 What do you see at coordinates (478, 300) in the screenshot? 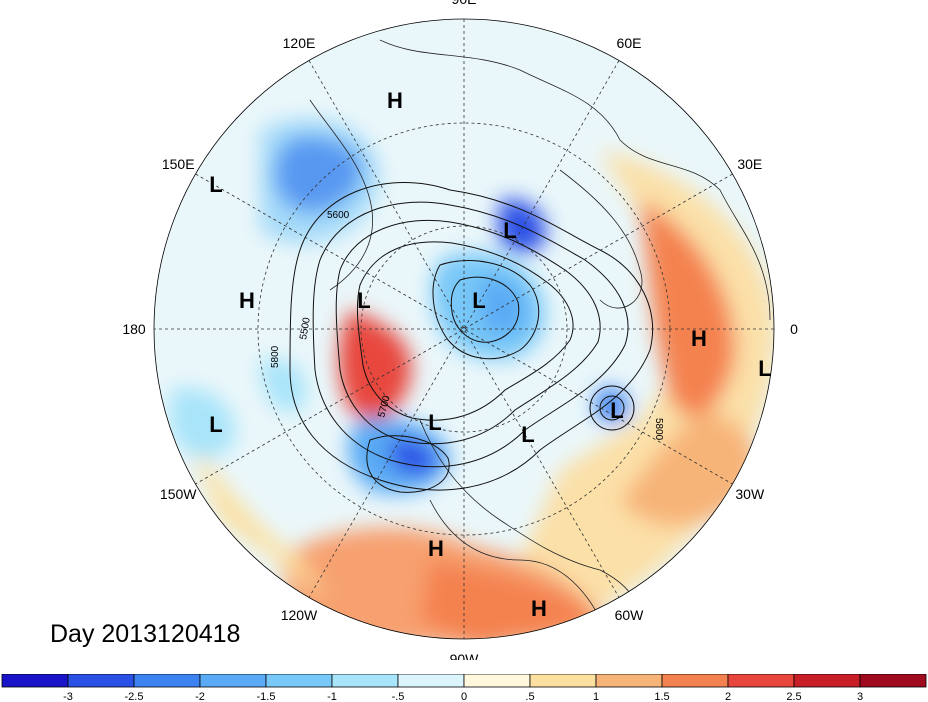
I see `low-center-polar: L` at bounding box center [478, 300].